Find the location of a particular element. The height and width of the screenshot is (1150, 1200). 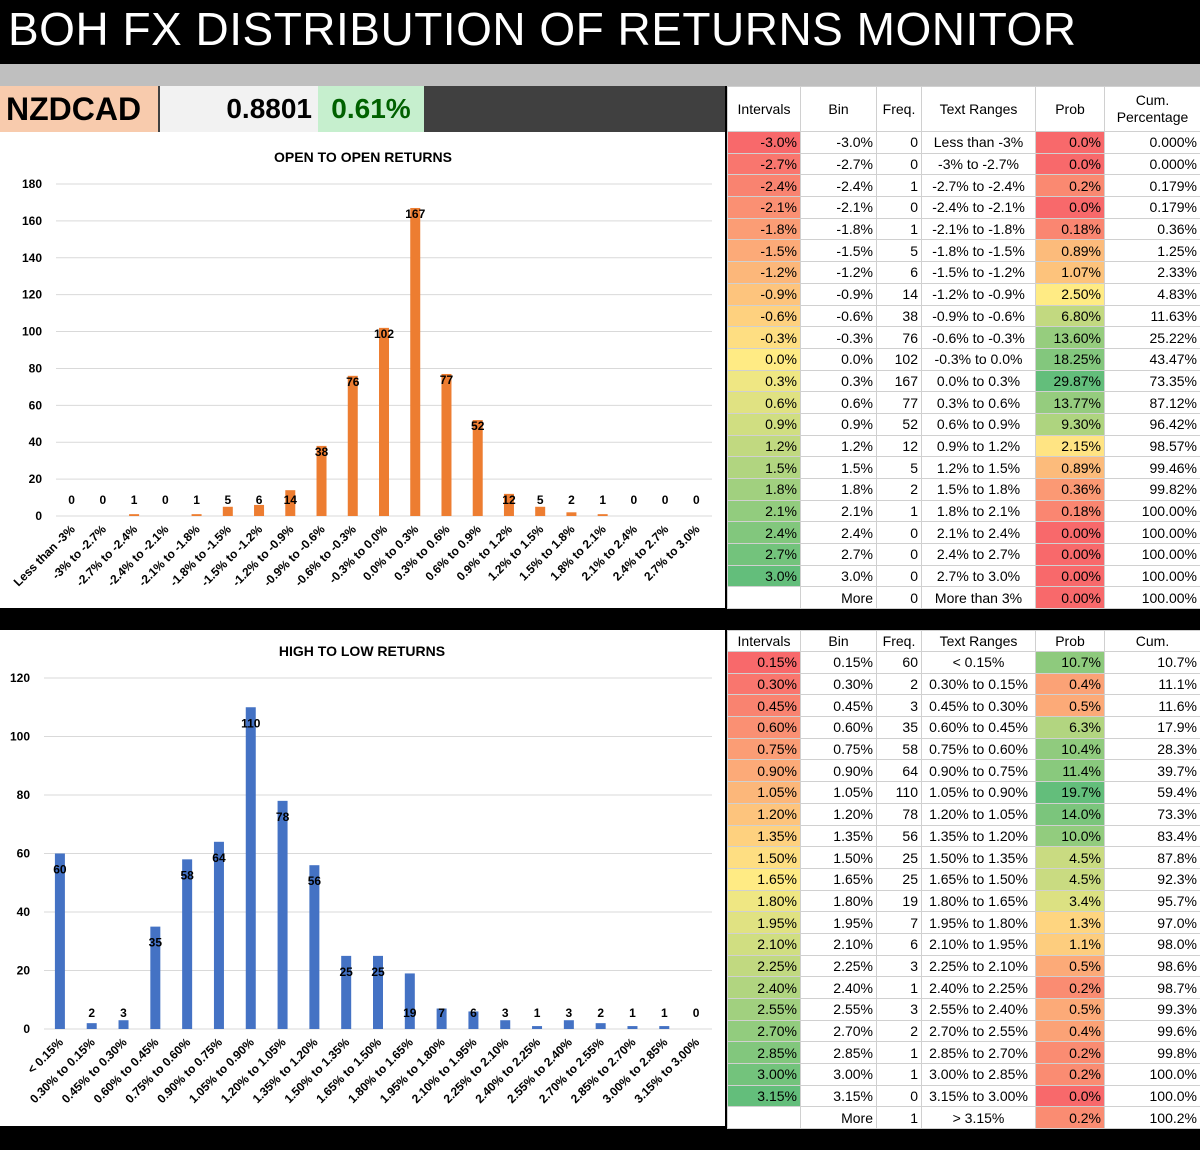

cell-cum: 98.57% is located at coordinates (1152, 446).